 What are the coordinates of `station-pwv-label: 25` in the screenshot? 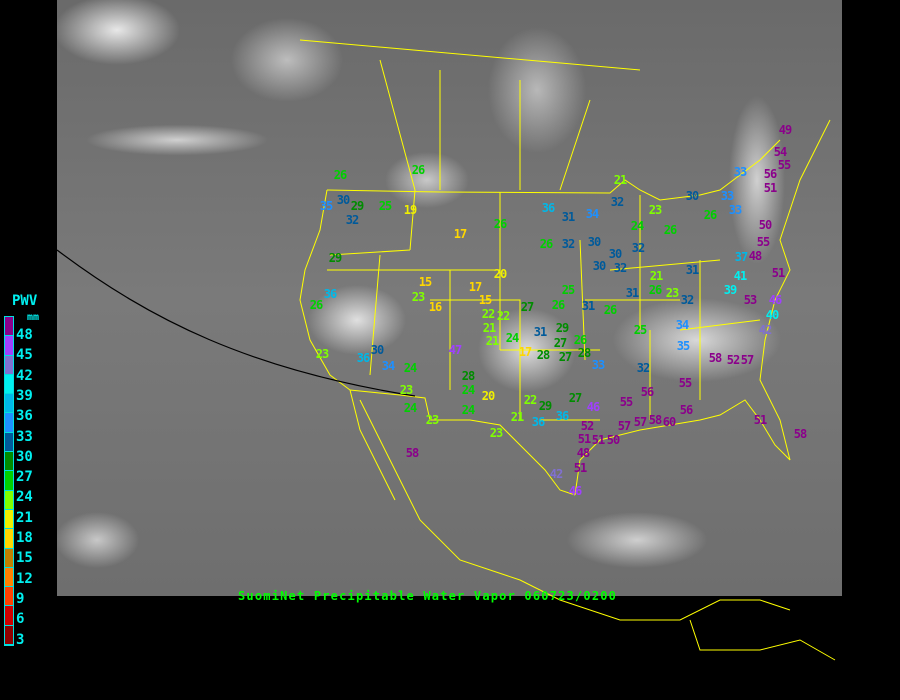 It's located at (385, 206).